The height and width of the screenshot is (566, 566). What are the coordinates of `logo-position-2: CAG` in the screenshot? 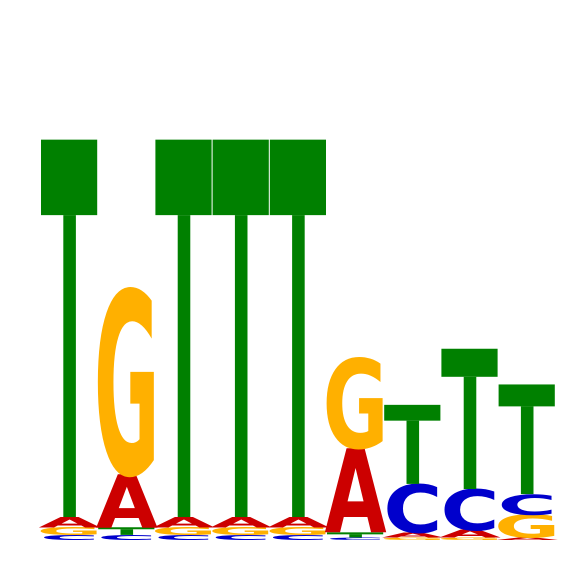 It's located at (127, 393).